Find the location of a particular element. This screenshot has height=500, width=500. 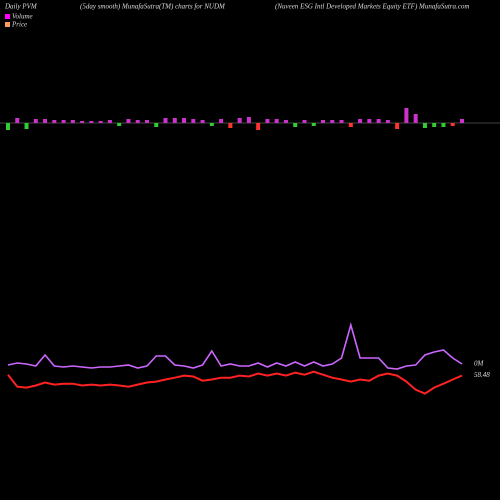

last-label: 58.48 is located at coordinates (482, 375).